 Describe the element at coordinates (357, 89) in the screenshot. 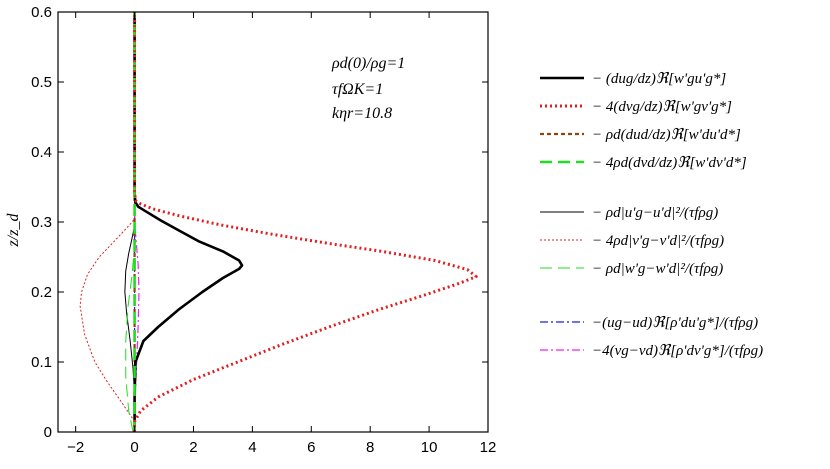

I see `annotation-stopping-time: τfΩK=1` at that location.